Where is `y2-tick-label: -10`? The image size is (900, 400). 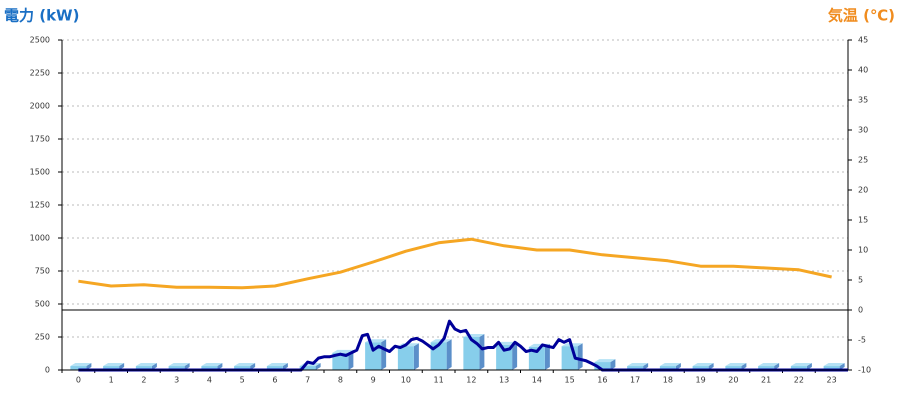 y2-tick-label: -10 is located at coordinates (864, 370).